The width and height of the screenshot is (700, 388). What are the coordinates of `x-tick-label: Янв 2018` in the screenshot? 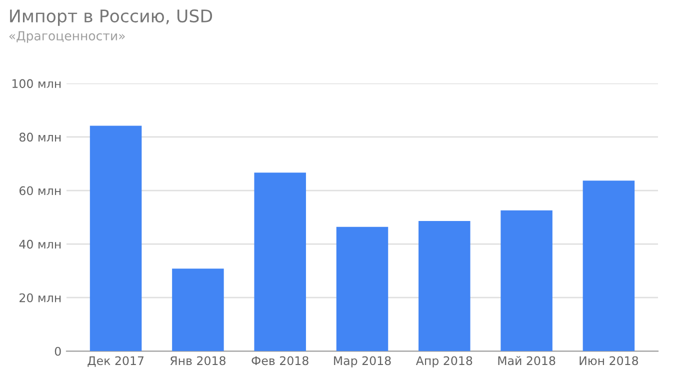 It's located at (198, 361).